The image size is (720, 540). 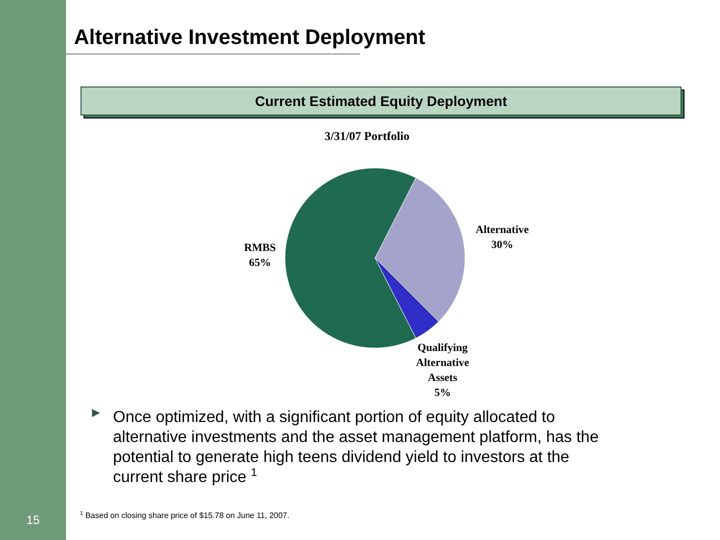 What do you see at coordinates (381, 101) in the screenshot?
I see `chart-subtitle: Current Estimated Equity Deployment` at bounding box center [381, 101].